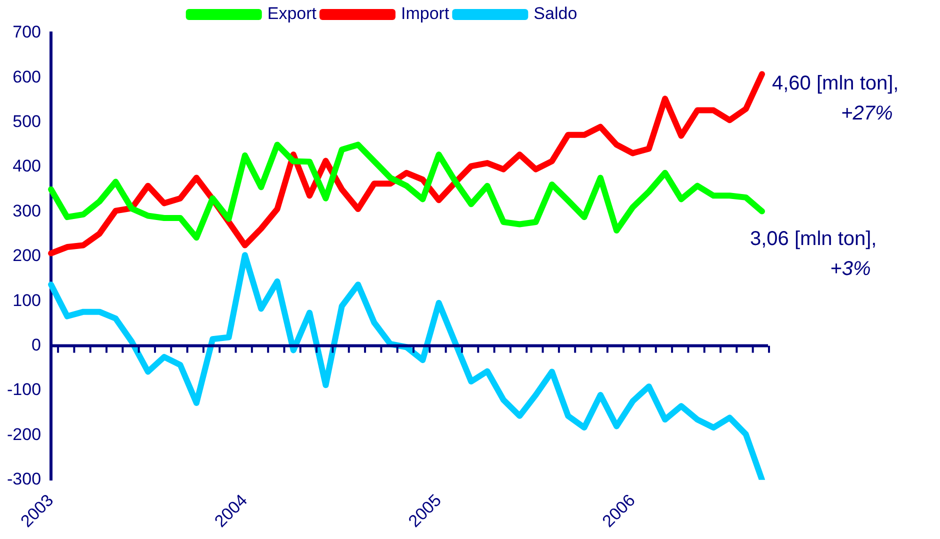  What do you see at coordinates (37, 344) in the screenshot?
I see `y-tick-label: 0` at bounding box center [37, 344].